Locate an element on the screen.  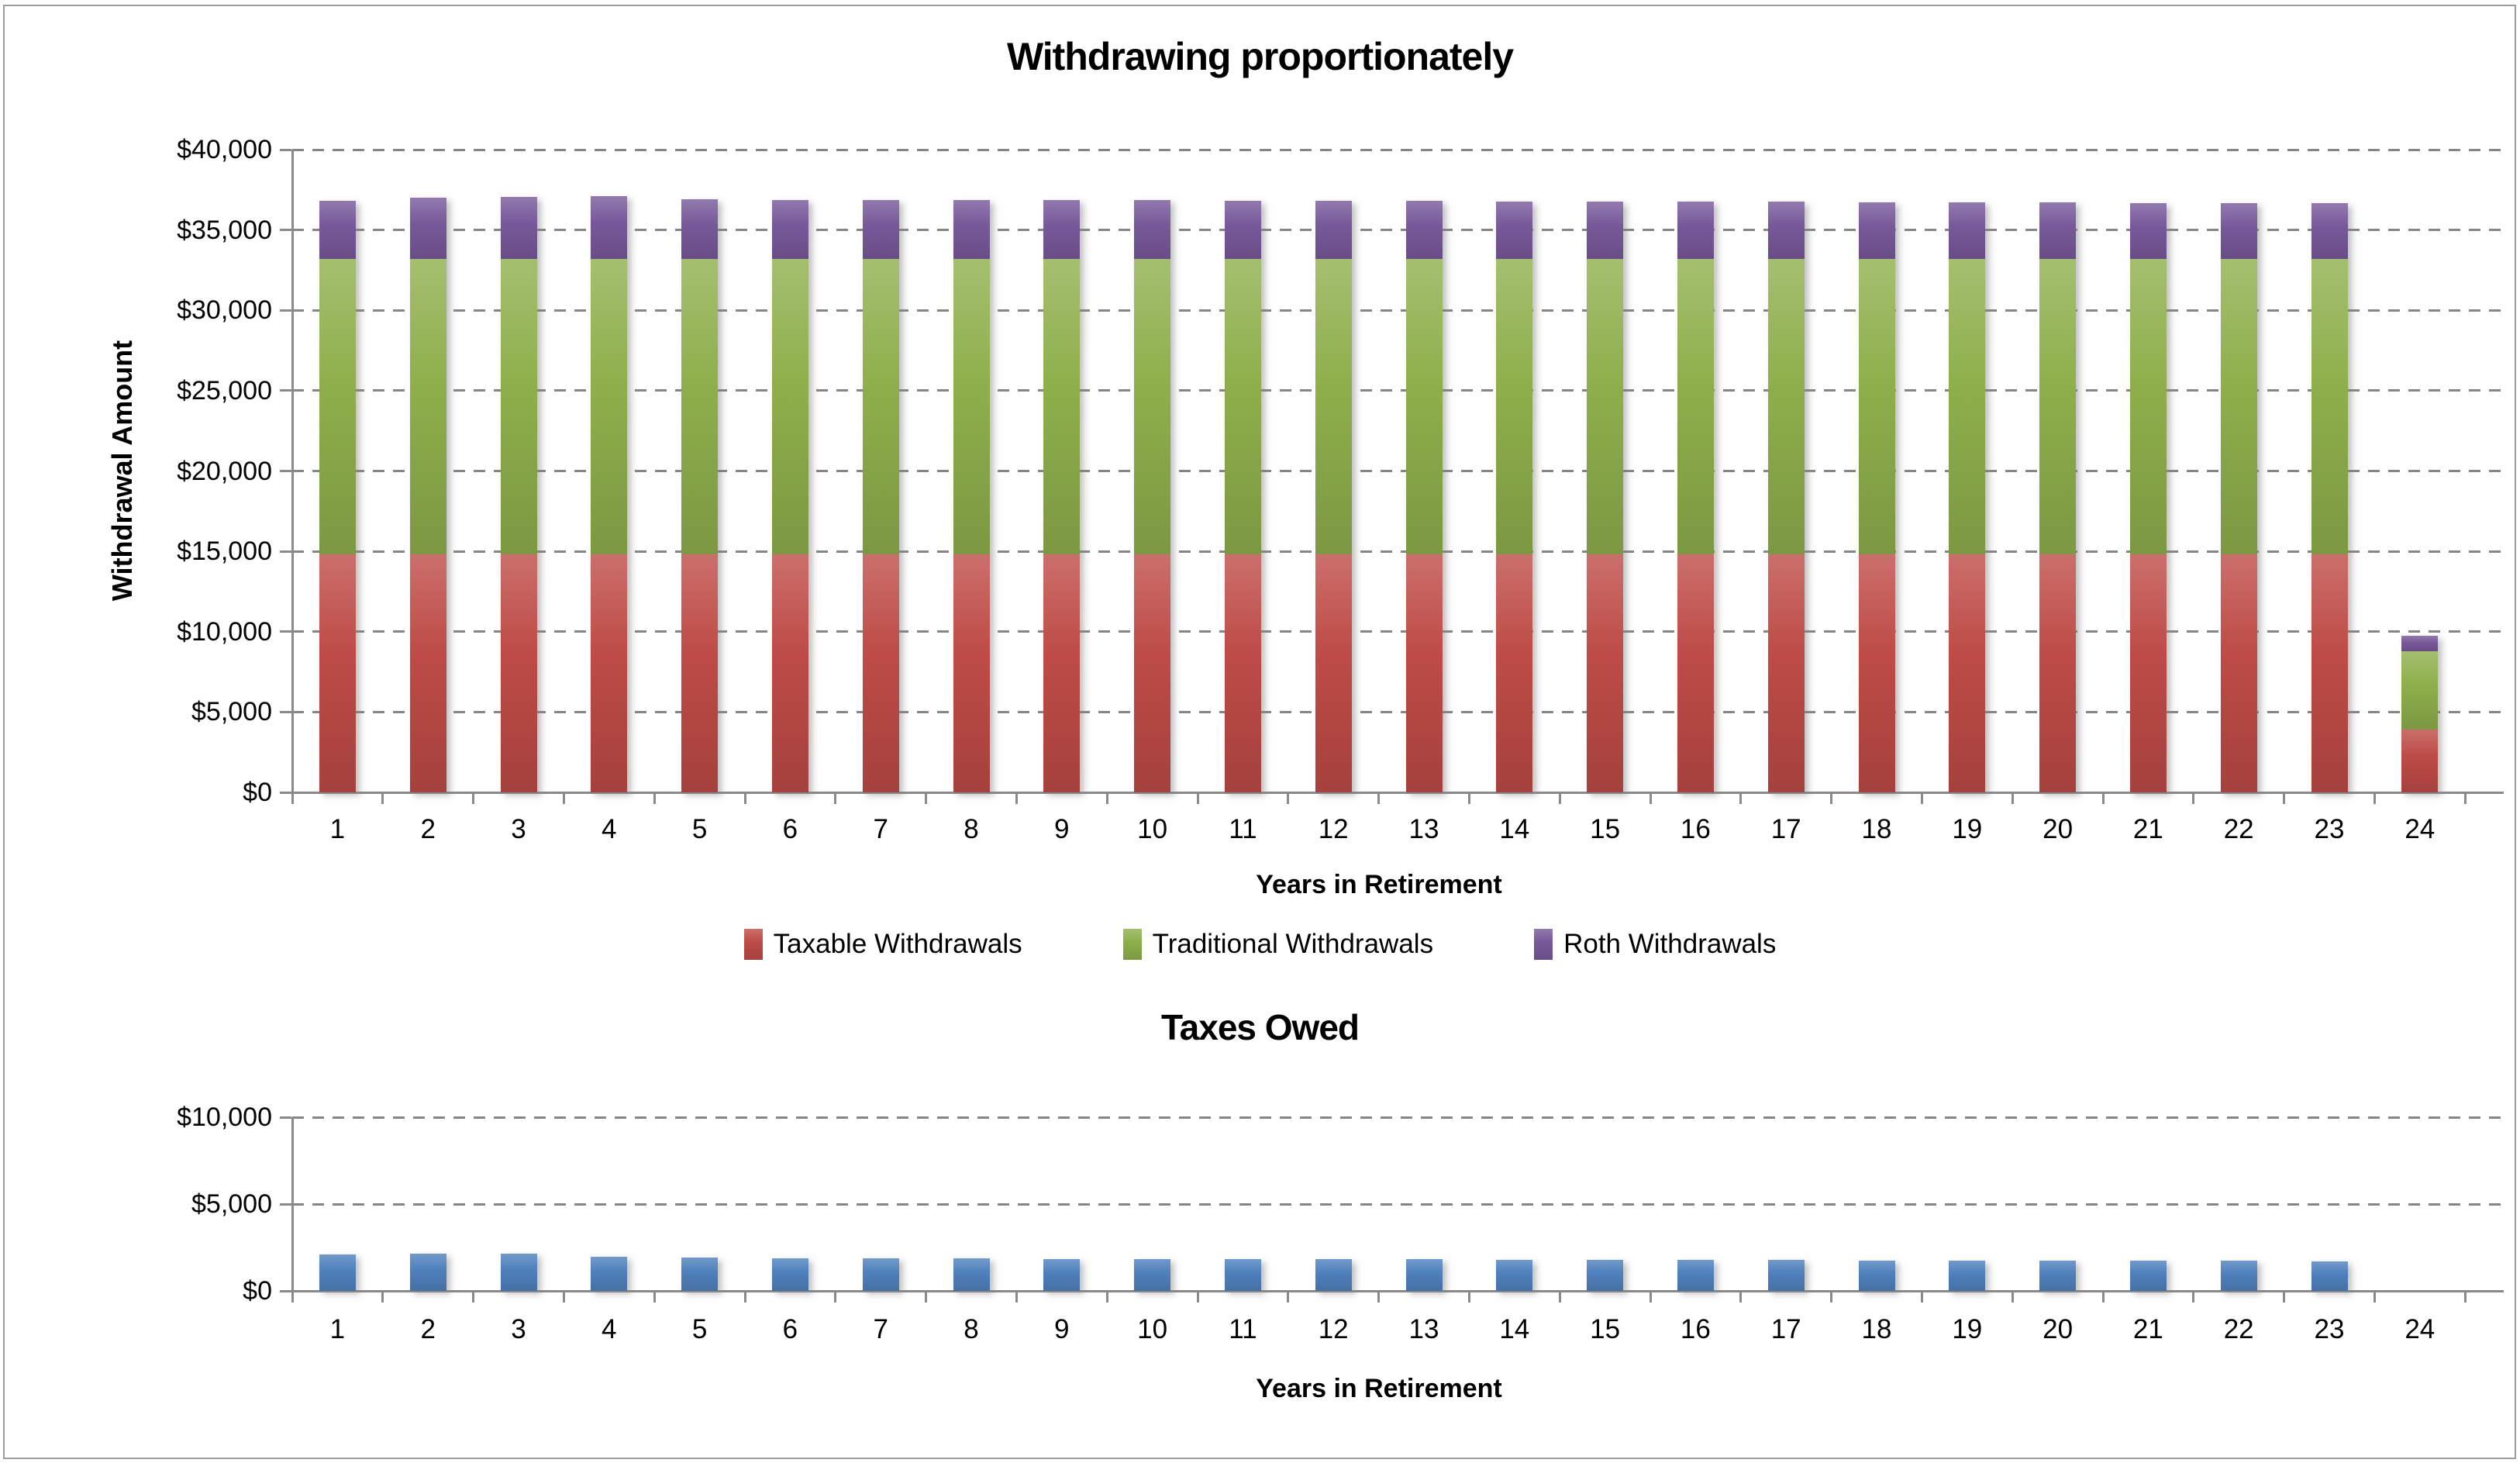
x-axis-line is located at coordinates (1397, 792).